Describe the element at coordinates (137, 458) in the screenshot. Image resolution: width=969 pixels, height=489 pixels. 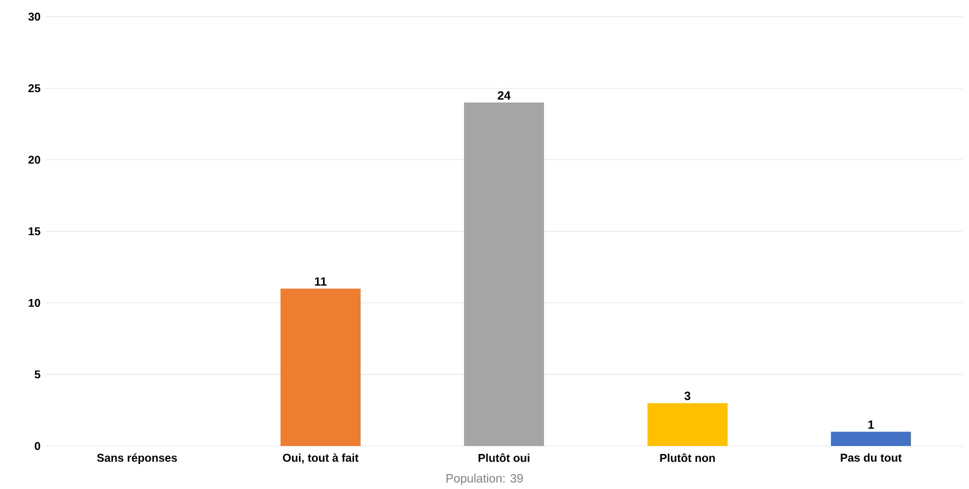
I see `x-tick-label: Sans réponses` at that location.